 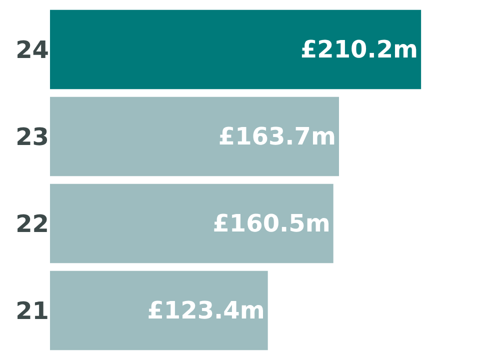 What do you see at coordinates (271, 224) in the screenshot?
I see `data-label: £160.5m` at bounding box center [271, 224].